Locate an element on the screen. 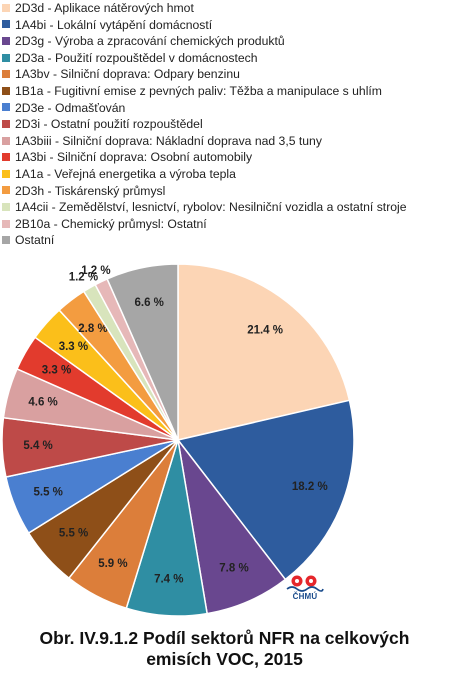 The image size is (449, 677). chmu-logo: ČHMÚ is located at coordinates (305, 591).